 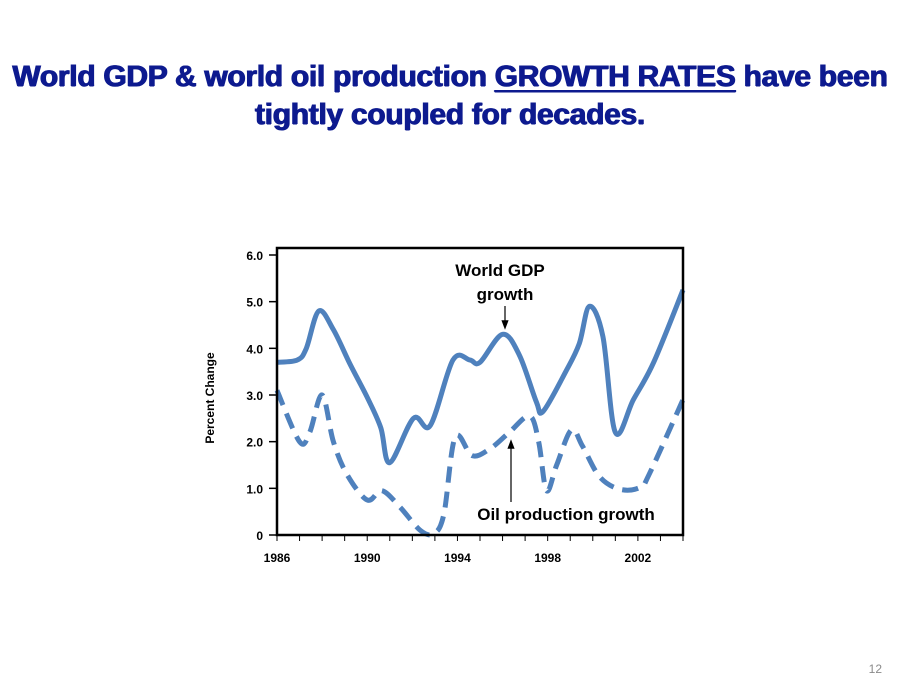 What do you see at coordinates (254, 489) in the screenshot?
I see `y-tick-label: 1.0` at bounding box center [254, 489].